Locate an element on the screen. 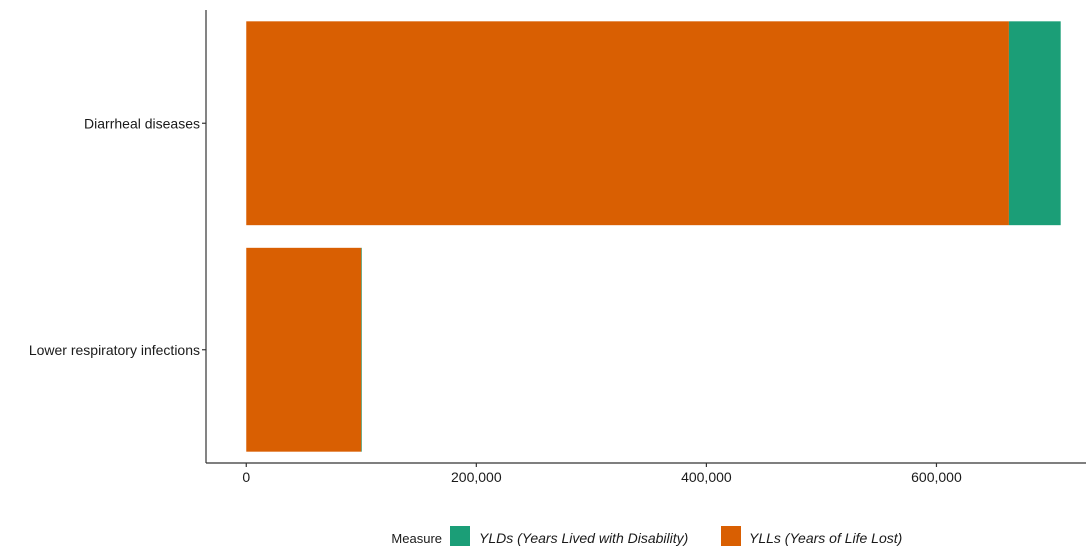 The height and width of the screenshot is (548, 1086). x-tick-label-0: 0 is located at coordinates (246, 477).